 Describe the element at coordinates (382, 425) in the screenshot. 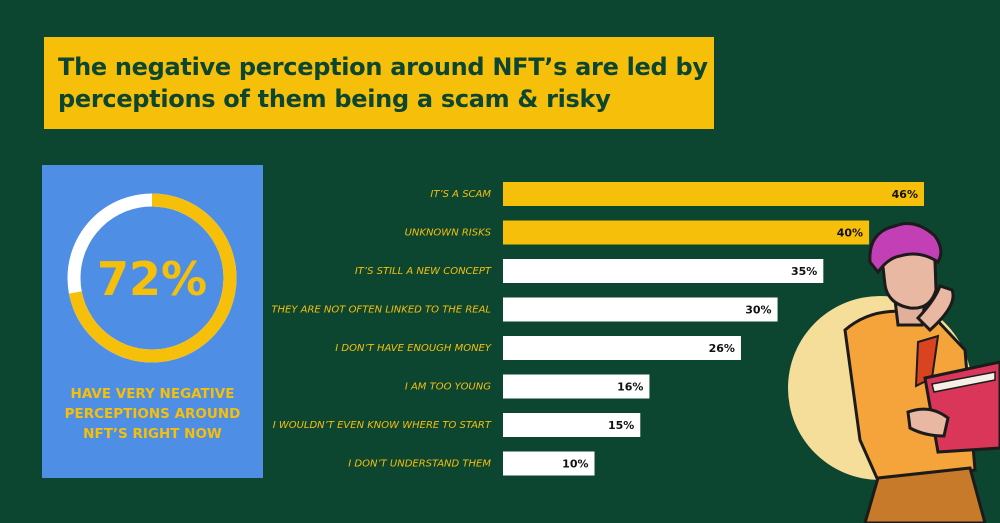

I see `bar-category-label-7: I WOULDN’T EVEN KNOW WHERE TO START` at that location.